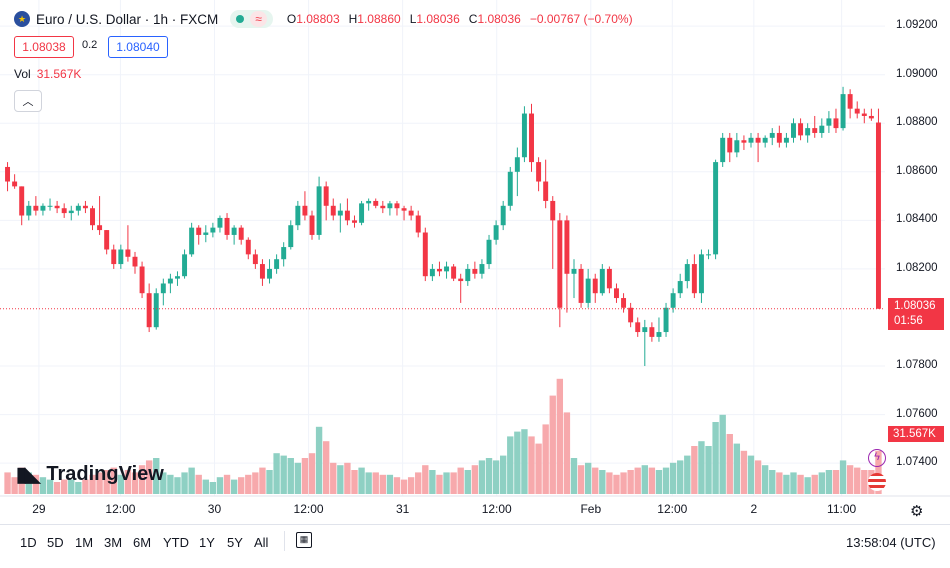 Image resolution: width=950 pixels, height=568 pixels. Describe the element at coordinates (591, 509) in the screenshot. I see `x-tick-label: Feb` at that location.